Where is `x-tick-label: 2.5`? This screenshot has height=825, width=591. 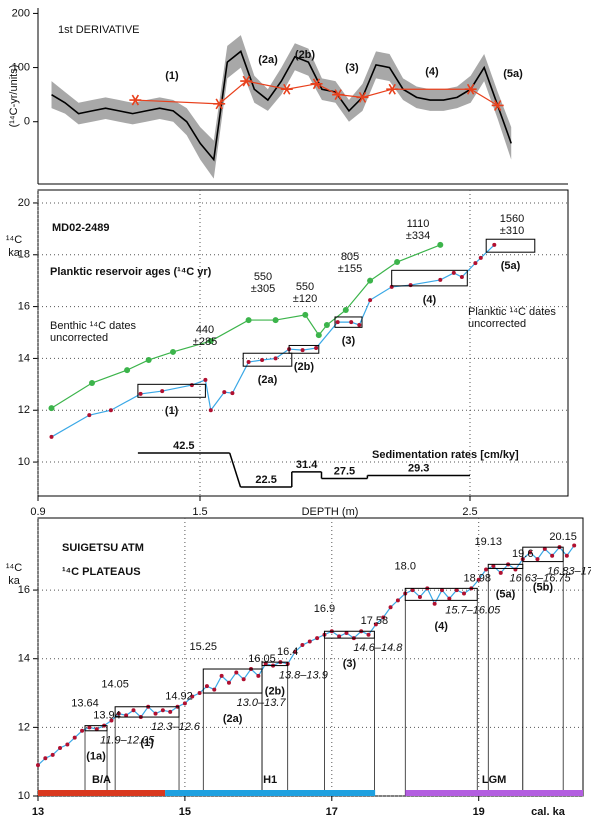 x-tick-label: 2.5 is located at coordinates (469, 512).